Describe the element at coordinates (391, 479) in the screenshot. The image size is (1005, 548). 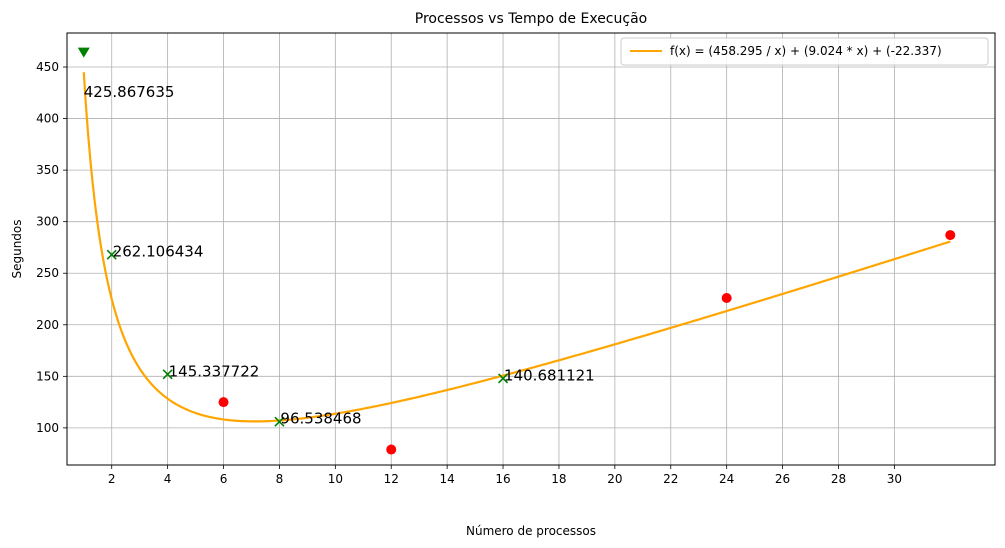
I see `x-tick-label: 12` at that location.